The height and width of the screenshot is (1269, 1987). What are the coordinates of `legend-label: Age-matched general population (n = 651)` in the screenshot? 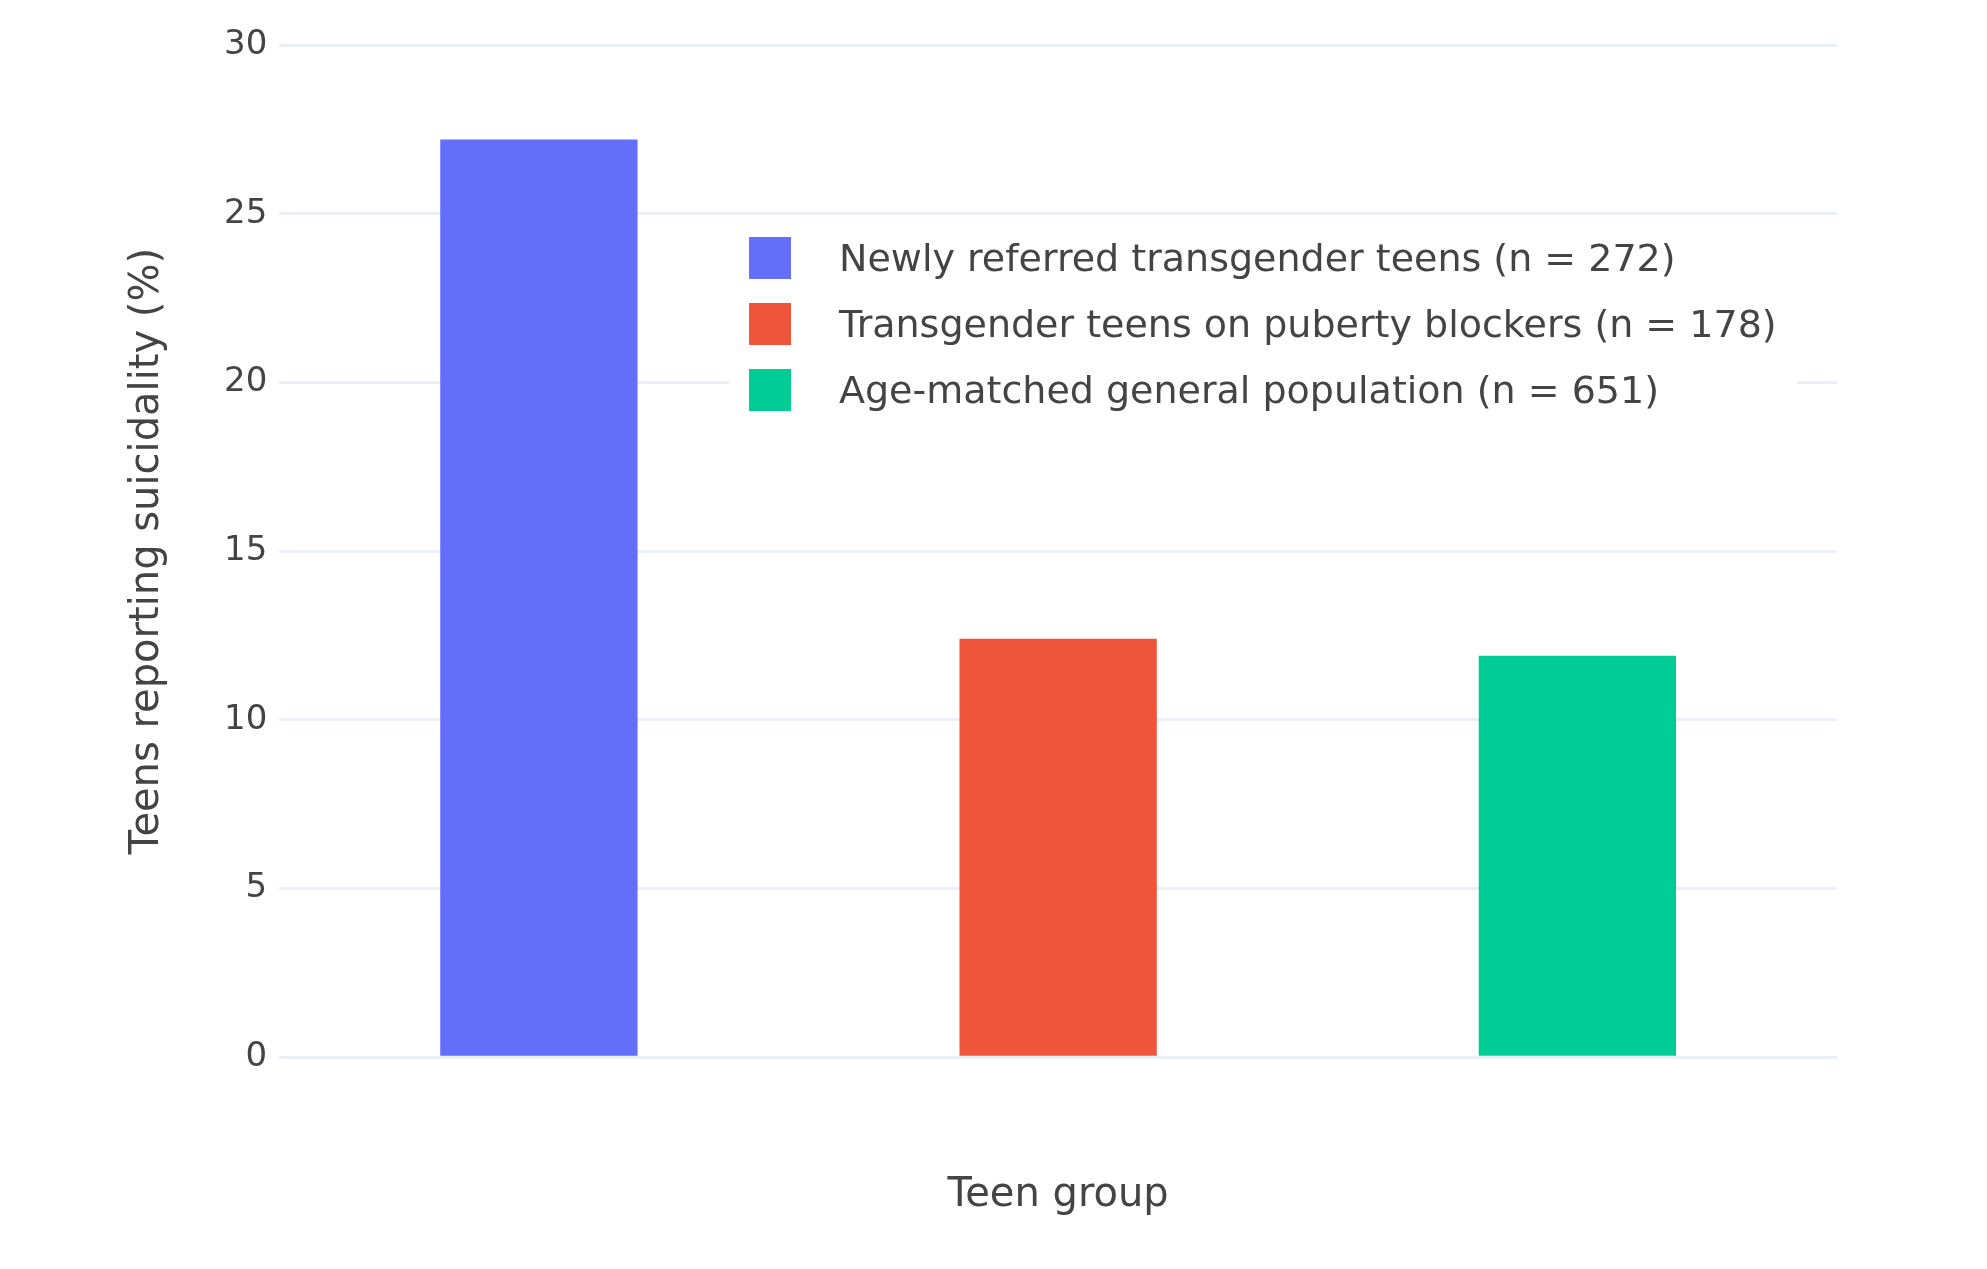 It's located at (1249, 390).